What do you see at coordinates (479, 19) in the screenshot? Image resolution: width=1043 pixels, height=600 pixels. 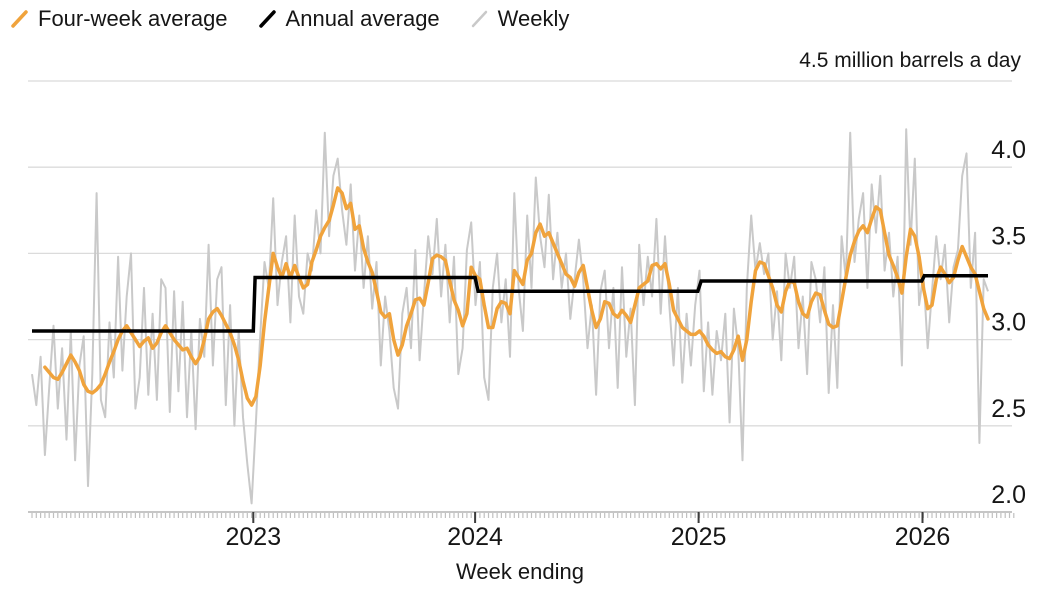 I see `weekly-slash-icon` at bounding box center [479, 19].